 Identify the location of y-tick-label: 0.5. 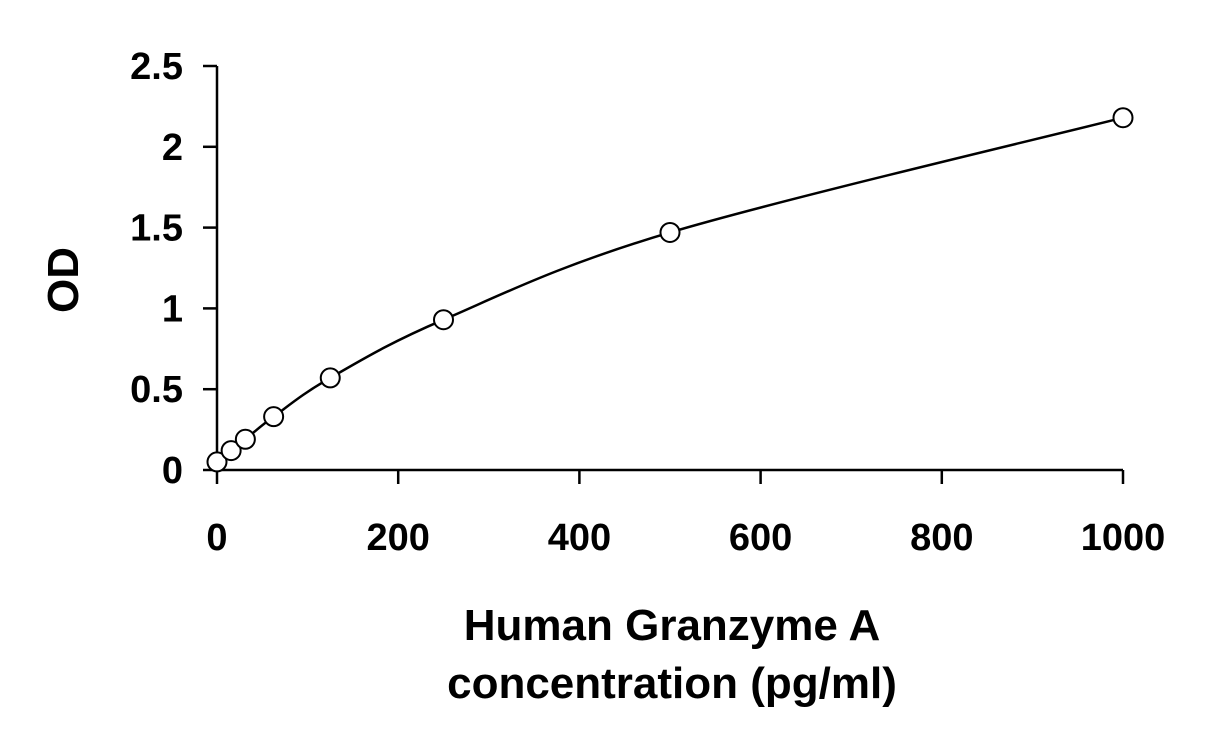
(156, 390).